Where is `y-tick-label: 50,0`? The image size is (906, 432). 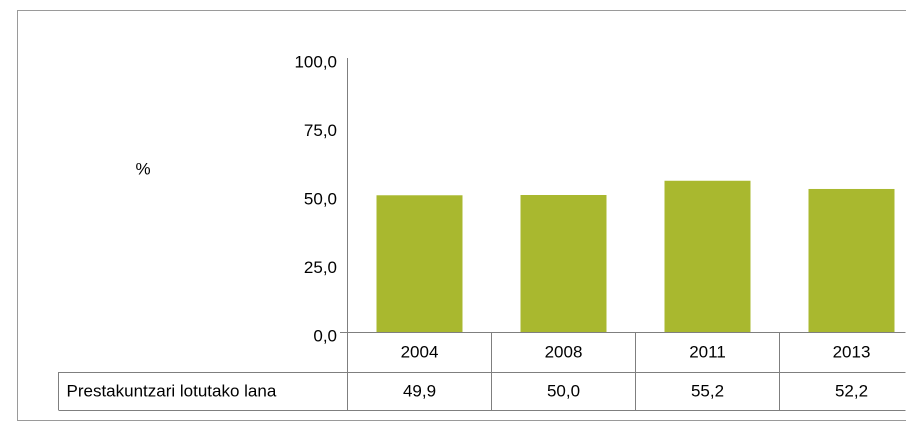
y-tick-label: 50,0 is located at coordinates (320, 198).